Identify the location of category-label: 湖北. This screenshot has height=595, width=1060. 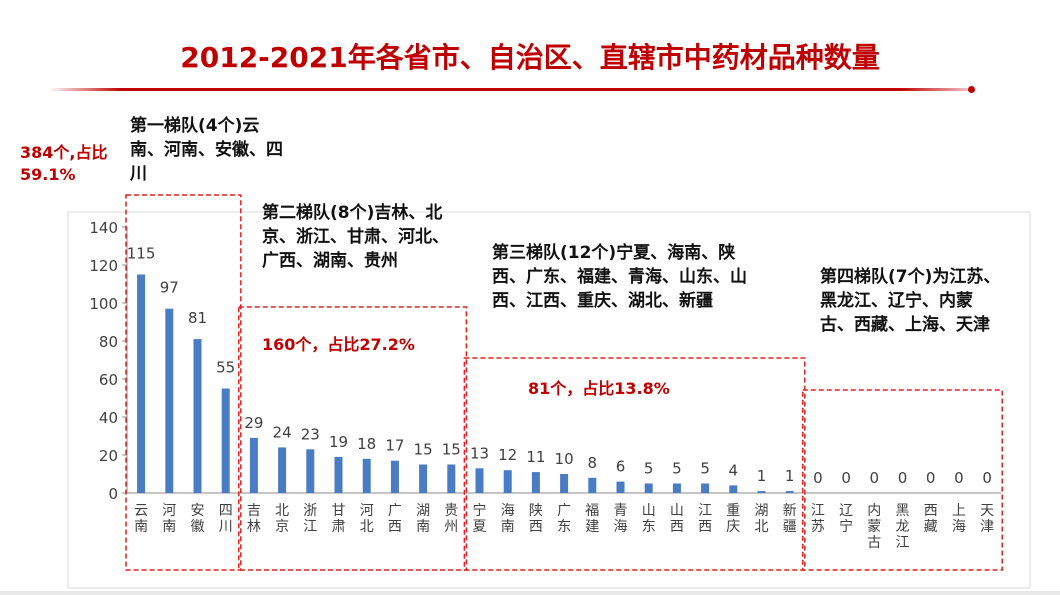
(762, 519).